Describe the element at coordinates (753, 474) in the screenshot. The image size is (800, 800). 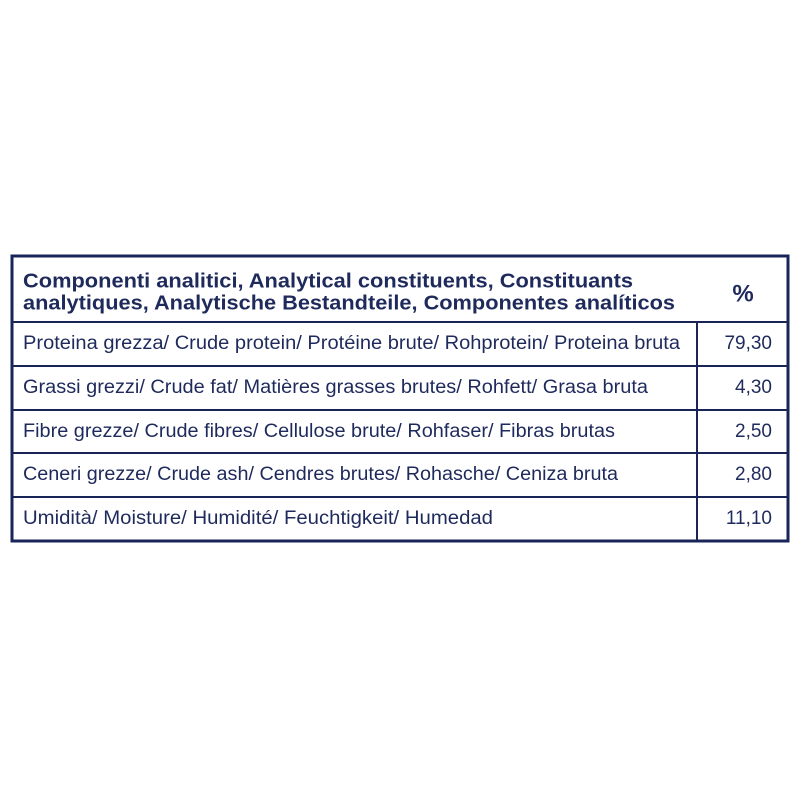
I see `row-value: 2,80` at that location.